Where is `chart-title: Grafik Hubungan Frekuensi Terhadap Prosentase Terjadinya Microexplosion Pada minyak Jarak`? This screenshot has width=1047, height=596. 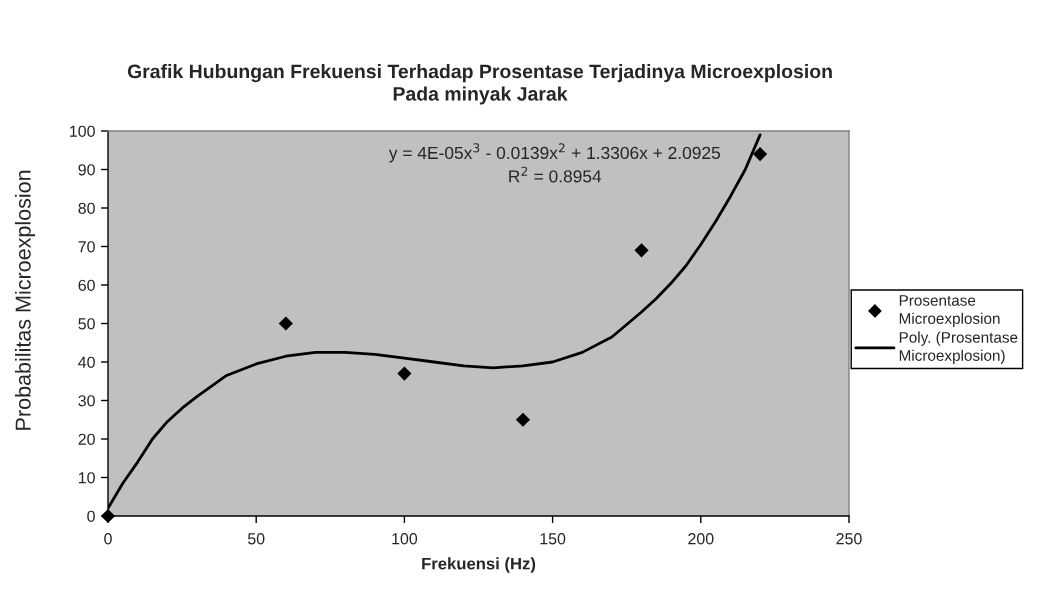
chart-title: Grafik Hubungan Frekuensi Terhadap Prosentase Terjadinya Microexplosion Pada minyak Jarak is located at coordinates (479, 84).